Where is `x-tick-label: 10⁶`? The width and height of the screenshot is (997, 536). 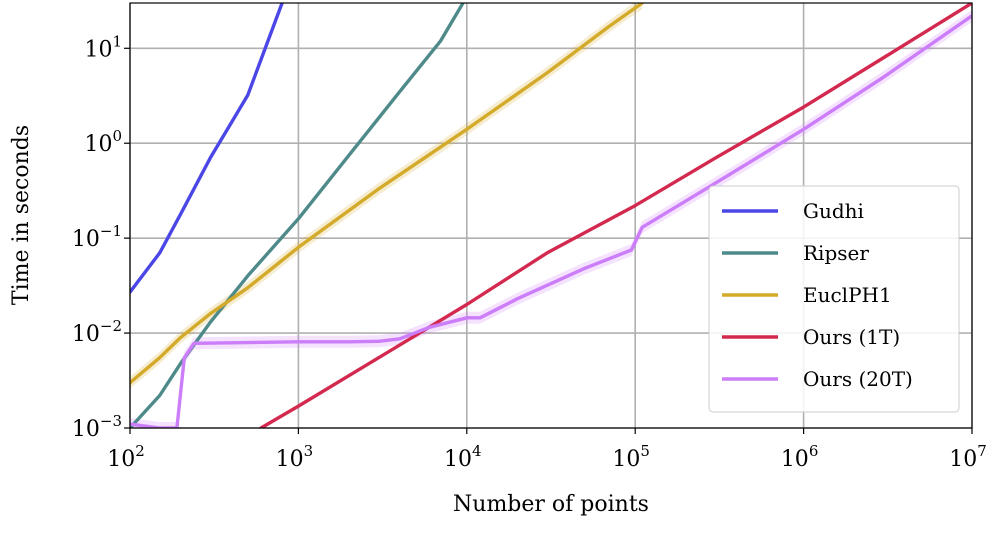
x-tick-label: 10⁶ is located at coordinates (800, 457).